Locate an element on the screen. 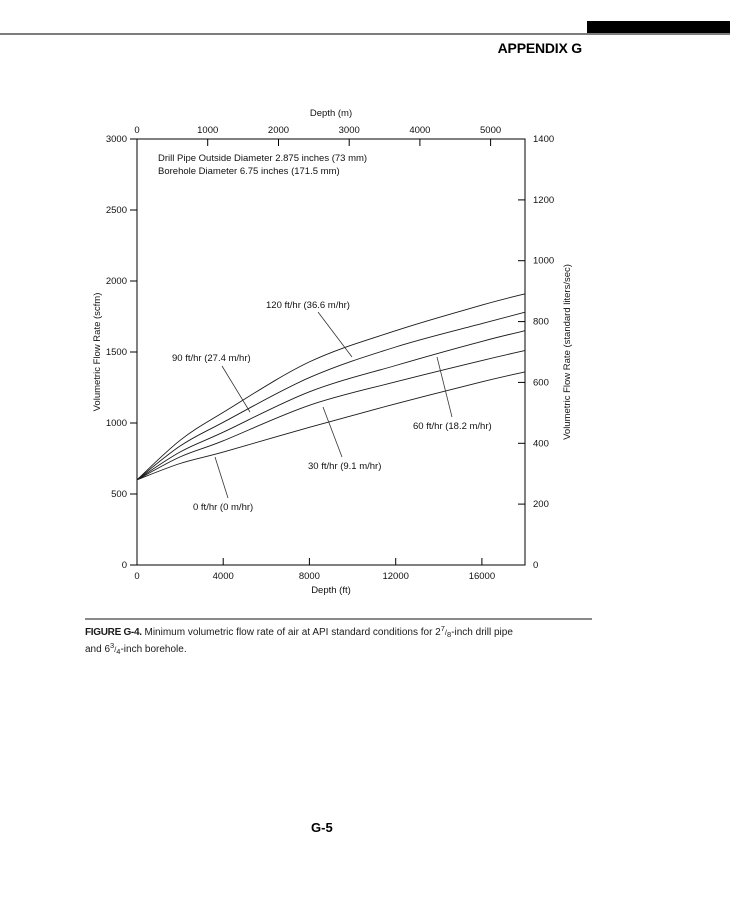 The image size is (730, 900). x-axis-tick-label: 0 is located at coordinates (136, 576).